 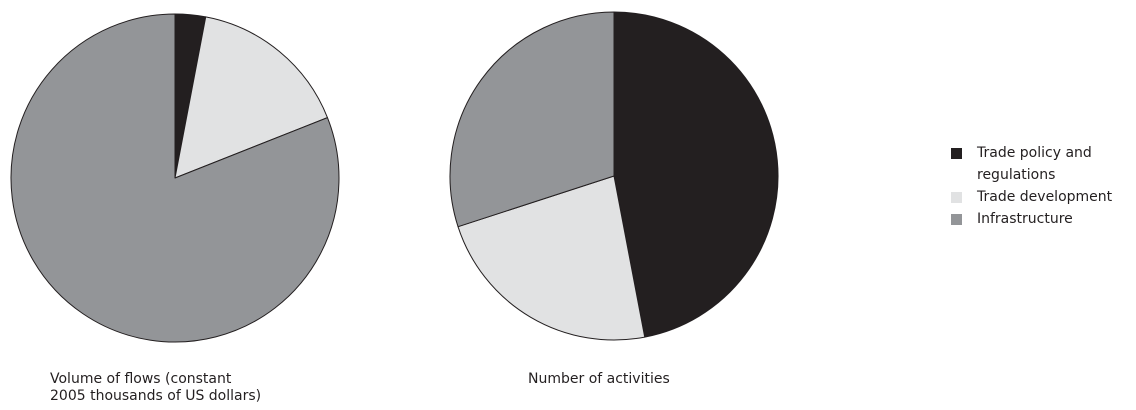 I want to click on pie-slice-trade-policy-and-regulations, so click(x=696, y=174).